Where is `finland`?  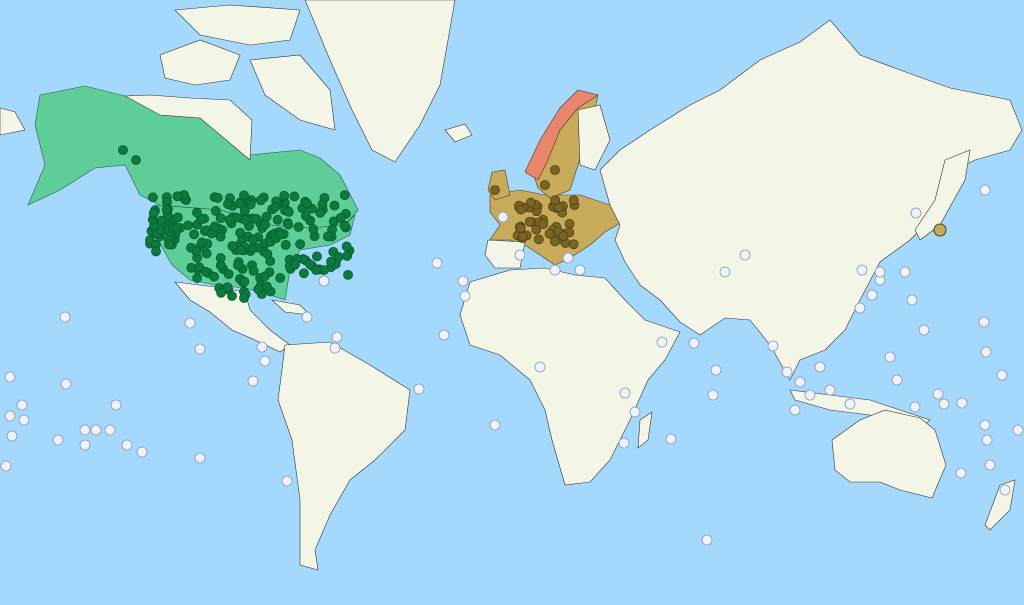
finland is located at coordinates (594, 137).